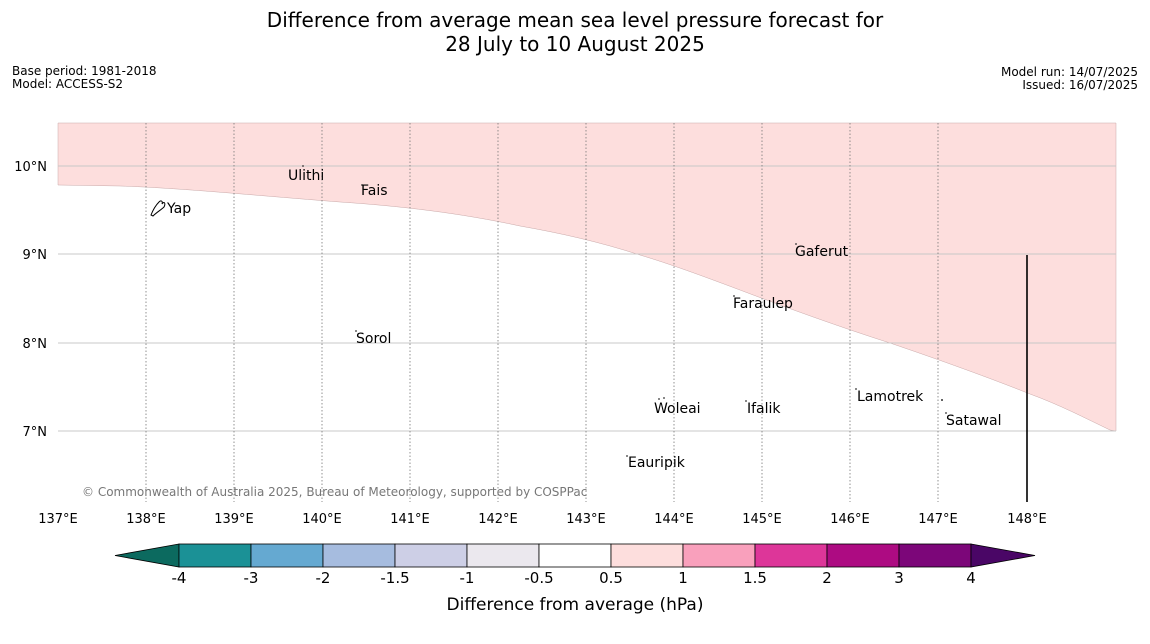 The image size is (1150, 644). I want to click on lon-label-145e: 145°E, so click(762, 519).